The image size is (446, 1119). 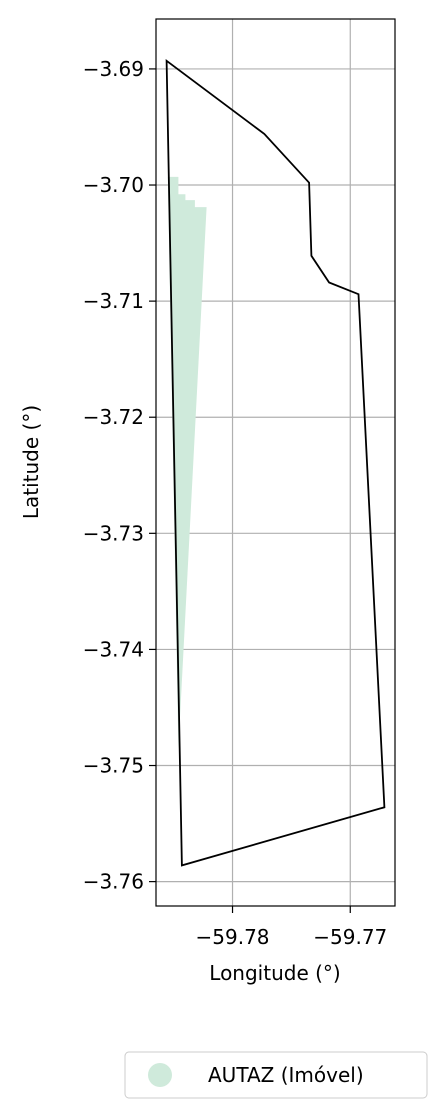 What do you see at coordinates (113, 185) in the screenshot?
I see `y-tick-label: −3.70` at bounding box center [113, 185].